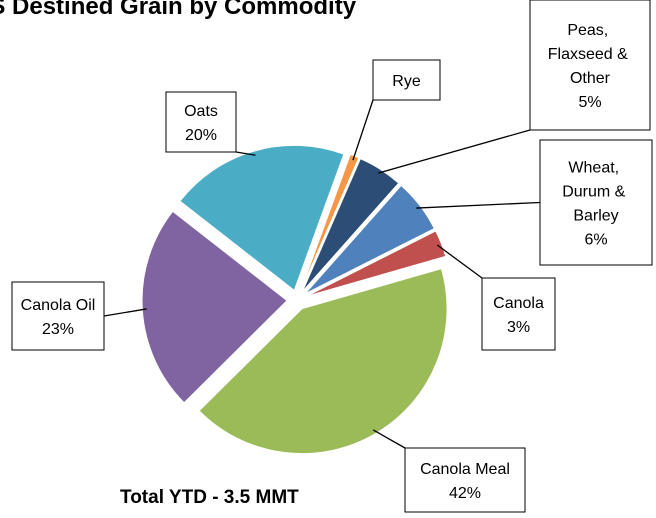  What do you see at coordinates (58, 329) in the screenshot?
I see `value-label: 23%` at bounding box center [58, 329].